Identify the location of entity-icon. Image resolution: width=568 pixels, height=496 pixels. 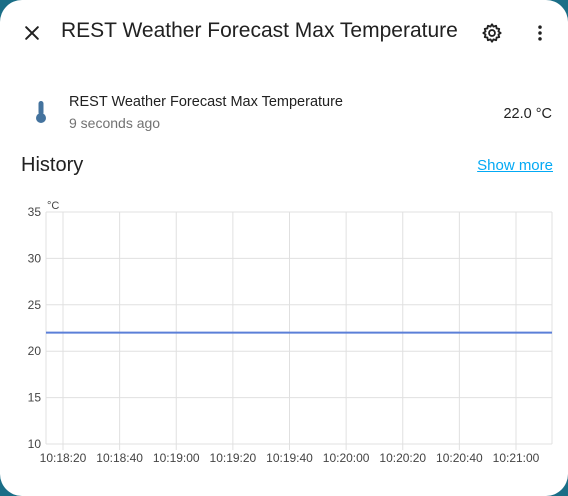
(41, 112).